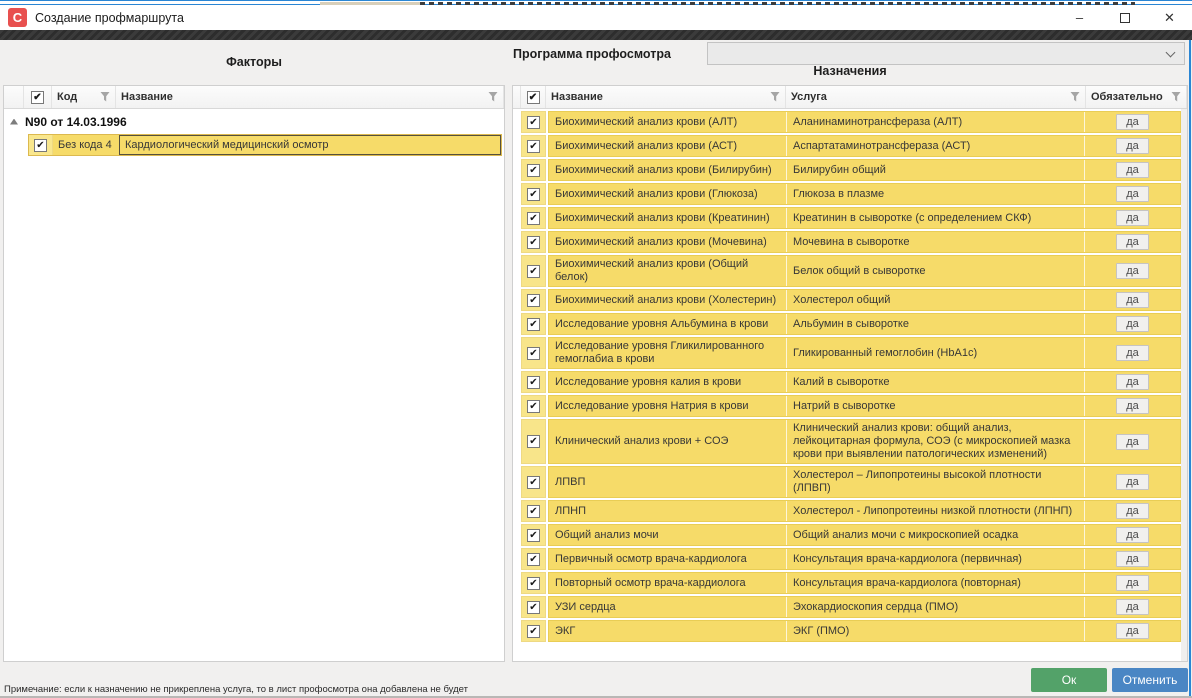 This screenshot has height=698, width=1192. I want to click on factor-code-cell: Без кода 4, so click(85, 145).